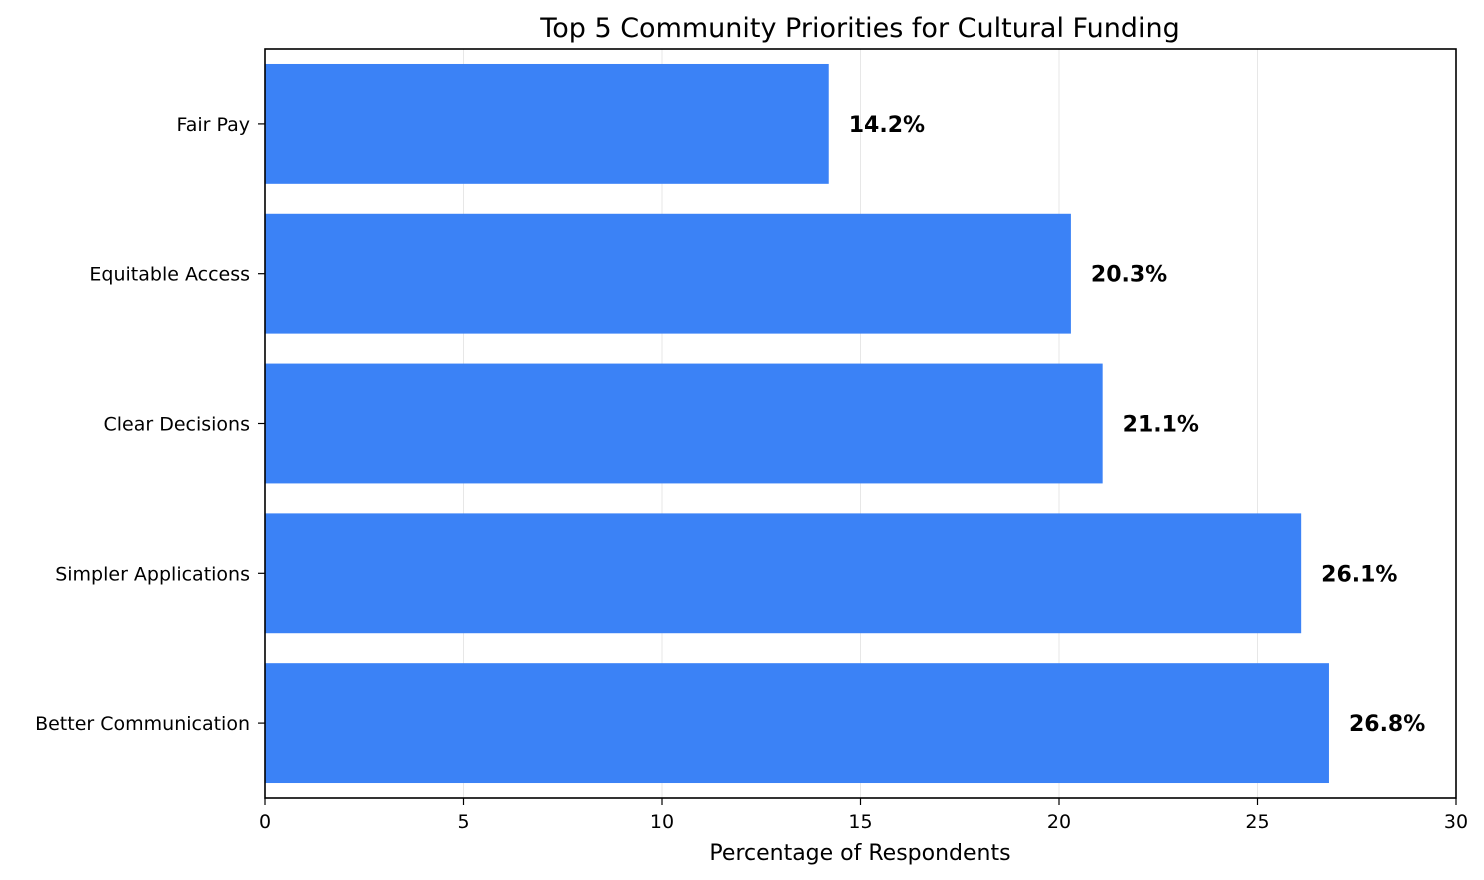 The height and width of the screenshot is (880, 1484). I want to click on bar-data-label: 20.3%, so click(1129, 275).